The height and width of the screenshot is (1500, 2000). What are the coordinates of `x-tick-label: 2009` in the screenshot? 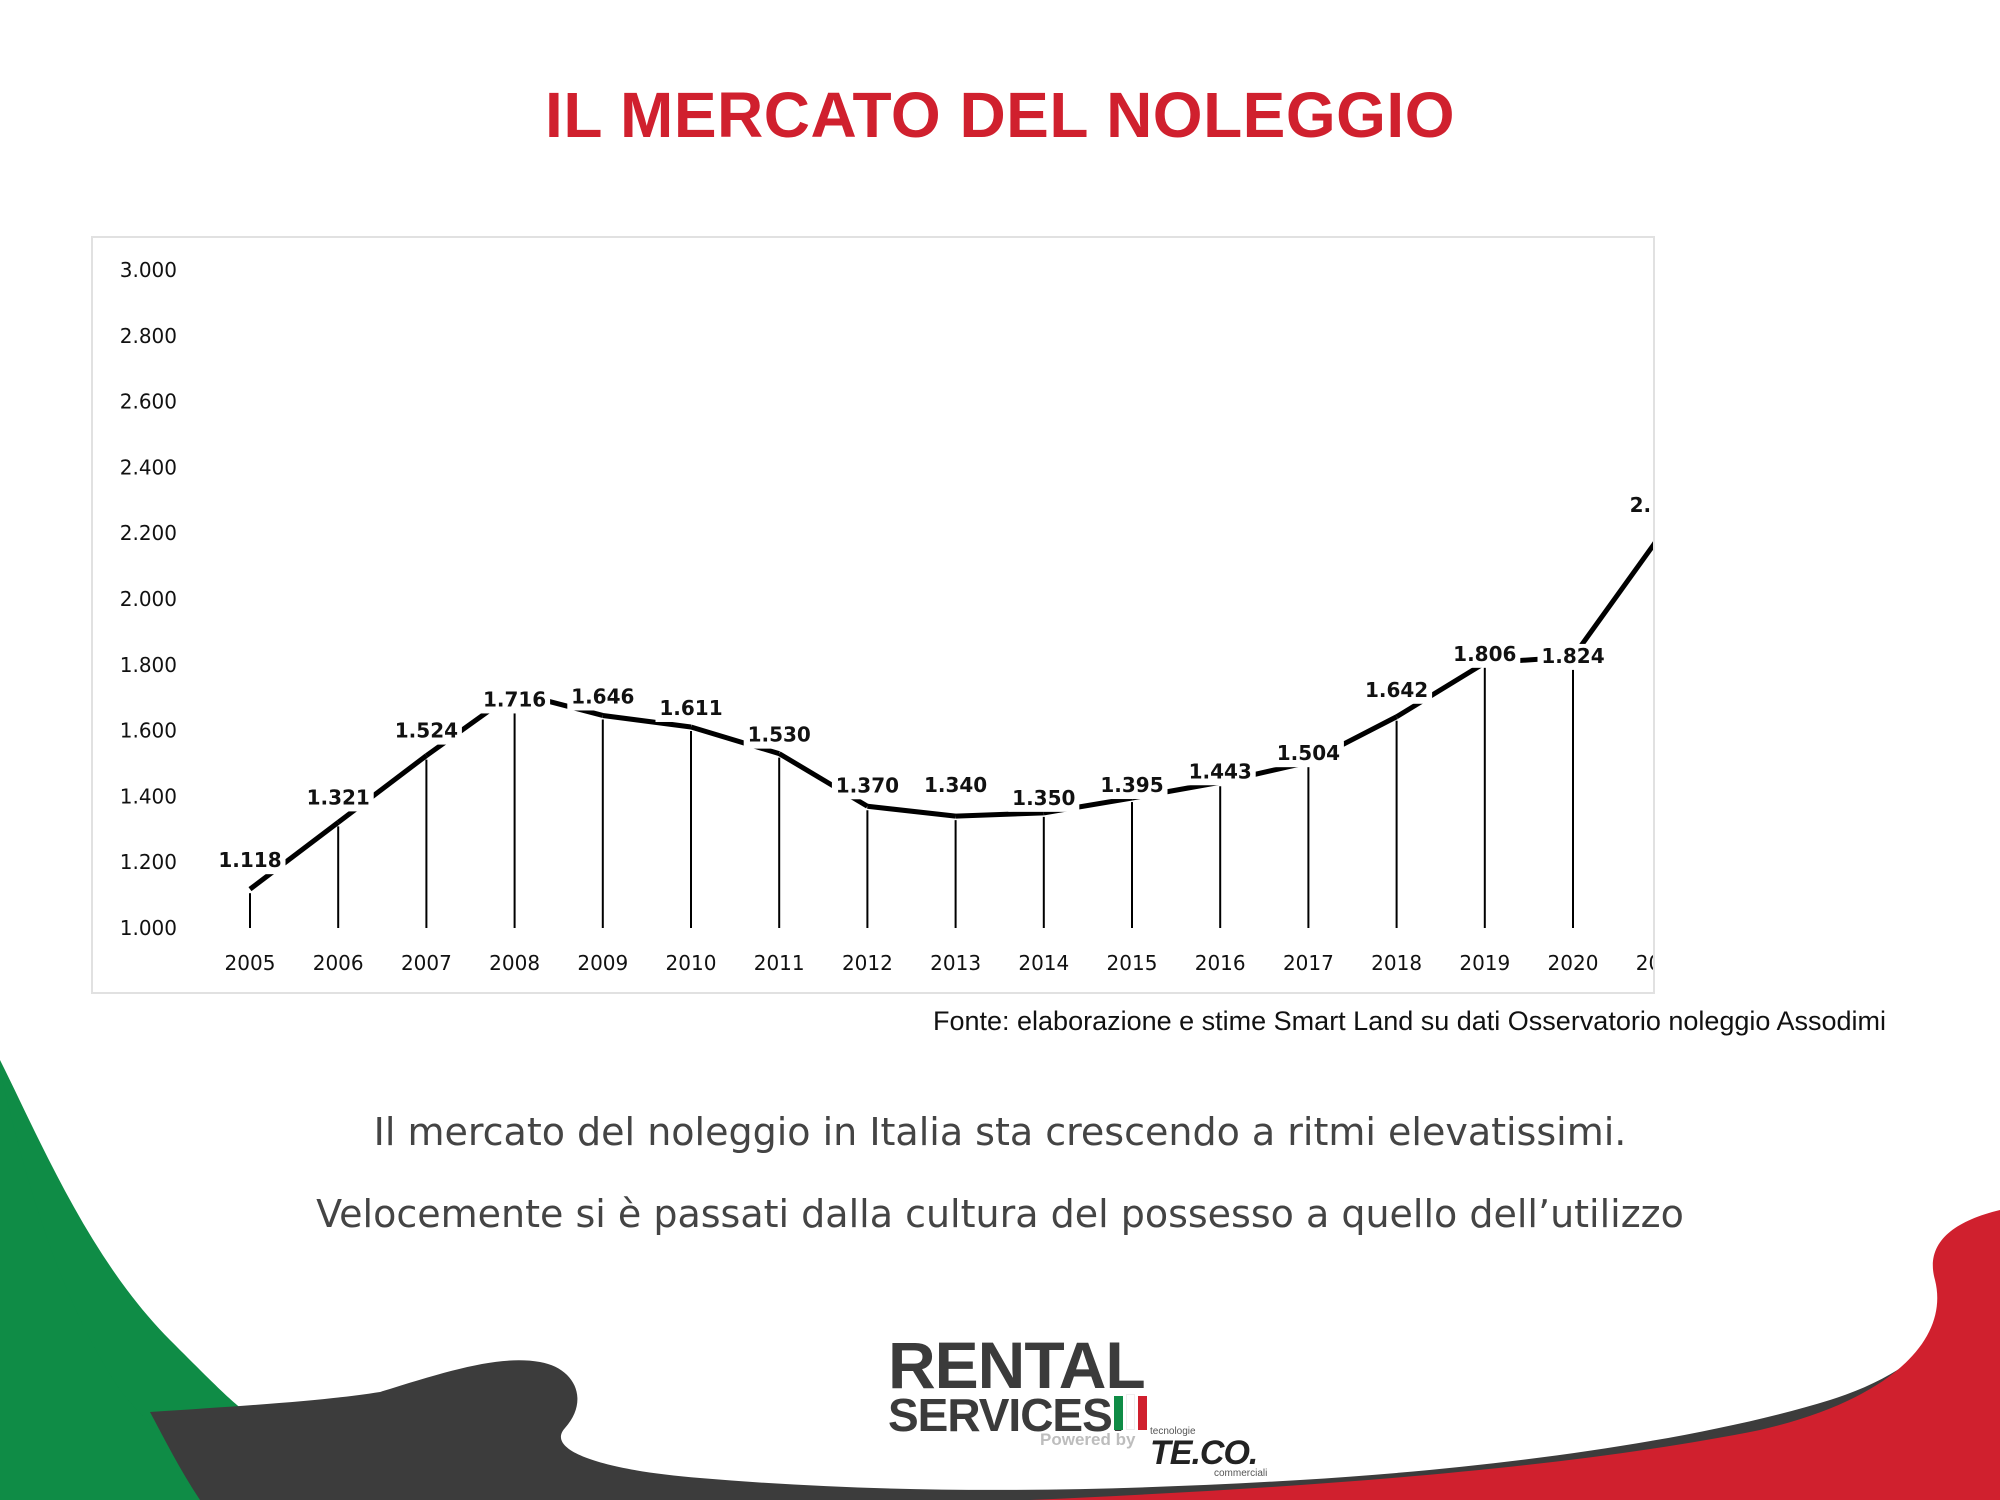 It's located at (602, 963).